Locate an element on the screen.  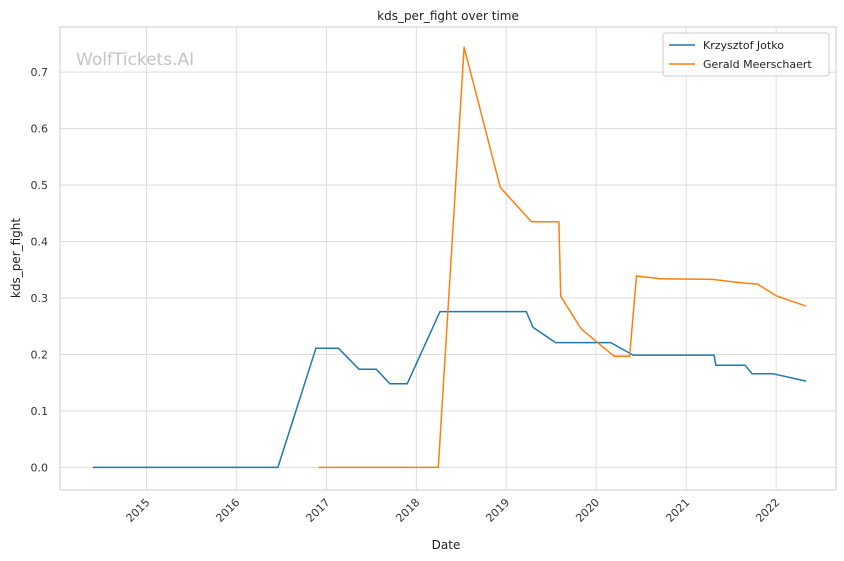
chart-title: kds_per_fight over time is located at coordinates (448, 16).